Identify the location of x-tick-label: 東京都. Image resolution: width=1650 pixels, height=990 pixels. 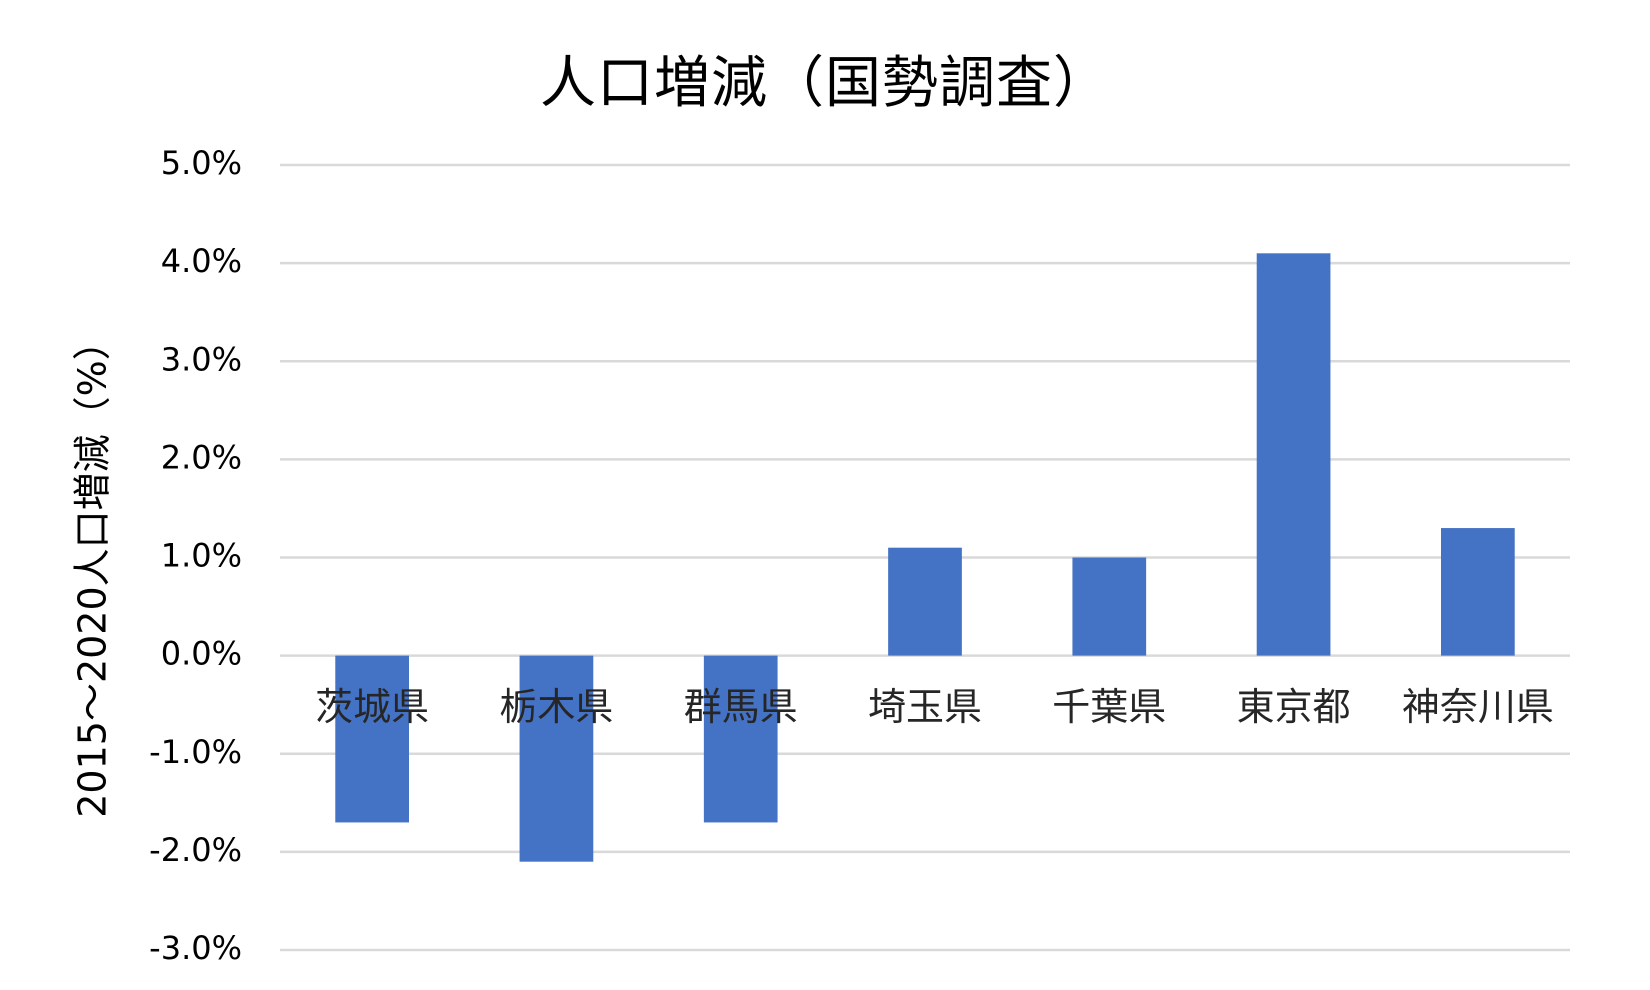
(1294, 707).